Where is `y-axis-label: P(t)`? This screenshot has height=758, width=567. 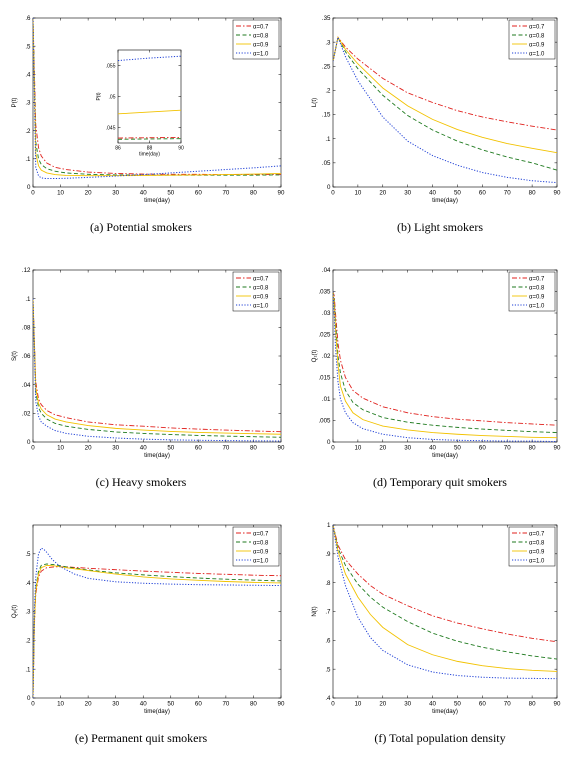 y-axis-label: P(t) is located at coordinates (14, 103).